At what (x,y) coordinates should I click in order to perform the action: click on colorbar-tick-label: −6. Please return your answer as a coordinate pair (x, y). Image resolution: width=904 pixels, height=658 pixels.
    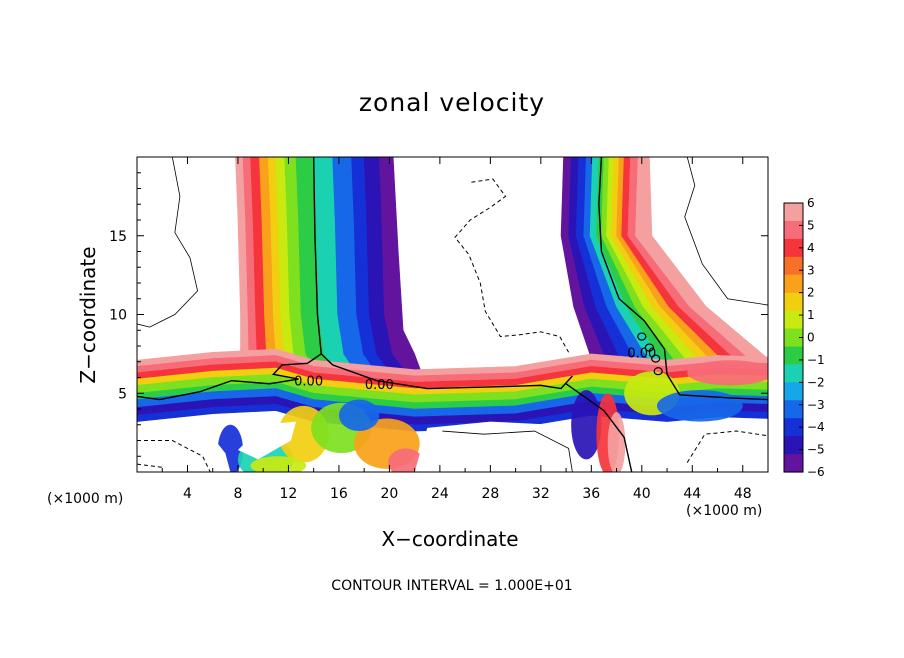
    Looking at the image, I should click on (816, 472).